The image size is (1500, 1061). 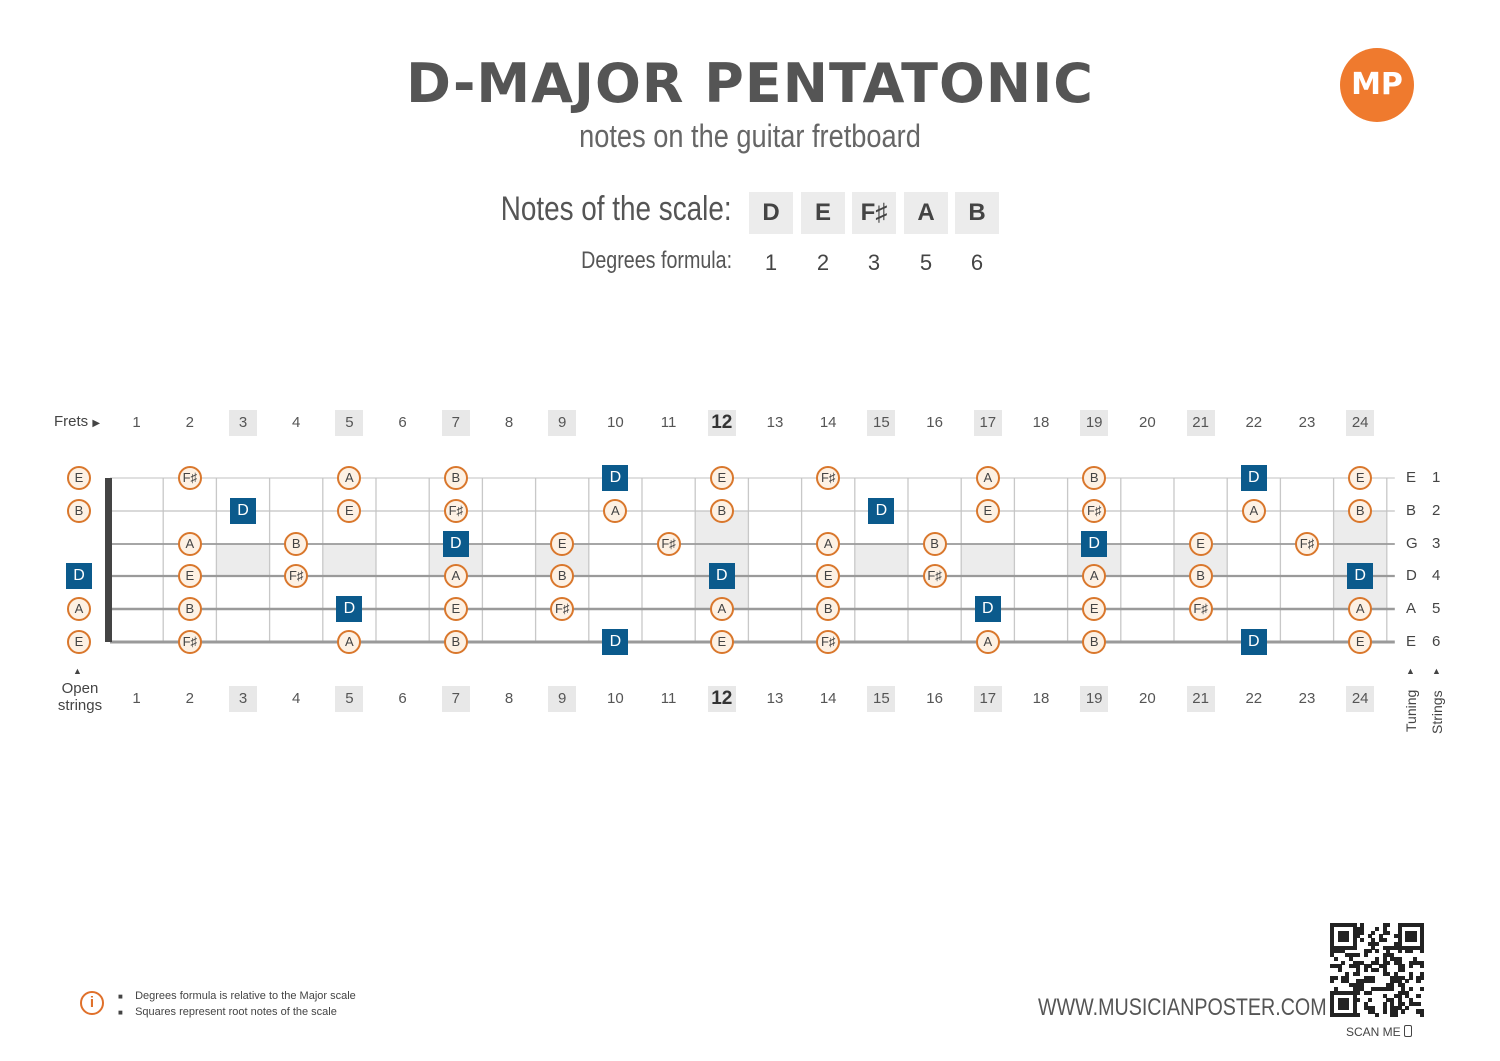 What do you see at coordinates (1094, 699) in the screenshot?
I see `fret-number-bottom: 19` at bounding box center [1094, 699].